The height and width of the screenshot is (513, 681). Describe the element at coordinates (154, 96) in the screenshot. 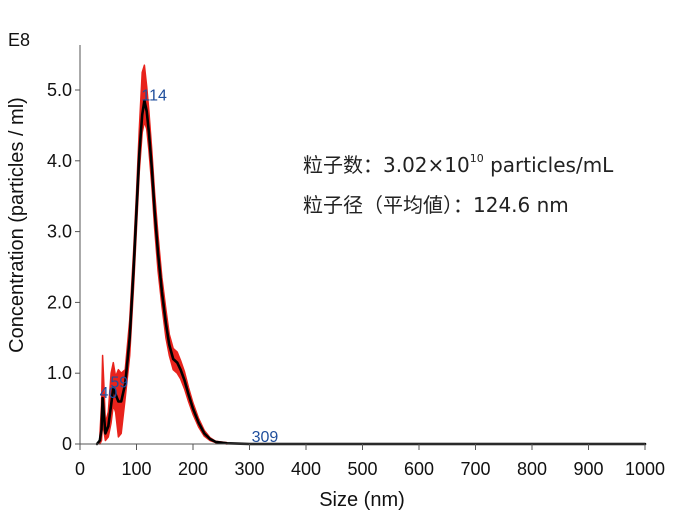

I see `peak-label-114: 114` at that location.